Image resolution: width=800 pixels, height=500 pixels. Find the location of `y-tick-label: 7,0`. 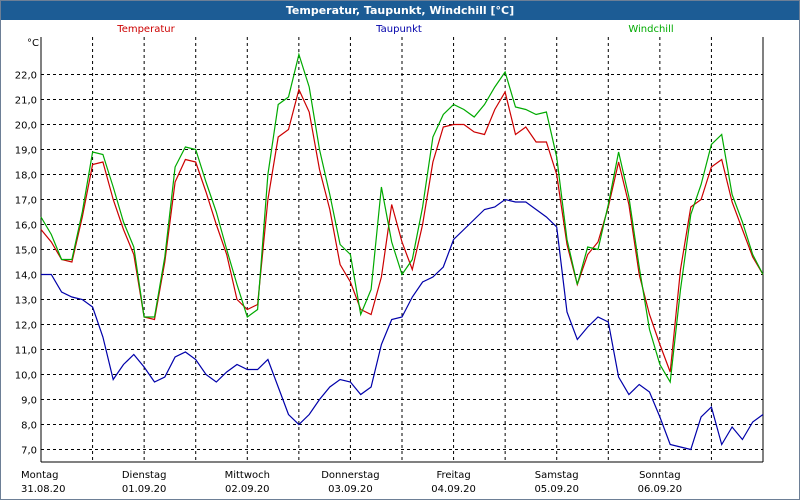

y-tick-label: 7,0 is located at coordinates (29, 451).